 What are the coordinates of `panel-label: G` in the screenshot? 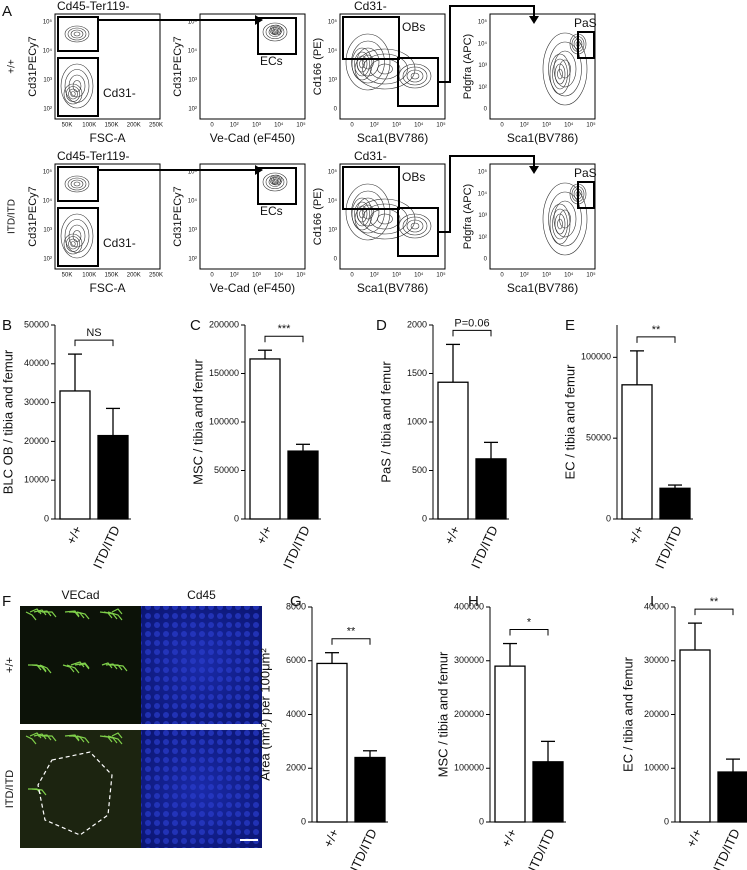 It's located at (296, 601).